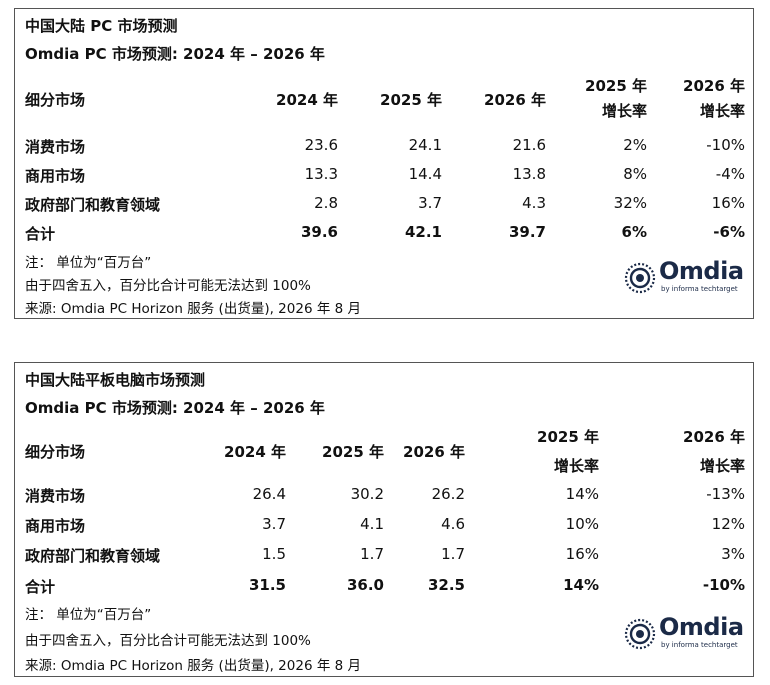 The width and height of the screenshot is (770, 685). Describe the element at coordinates (448, 494) in the screenshot. I see `cell-2026: 26.2` at that location.